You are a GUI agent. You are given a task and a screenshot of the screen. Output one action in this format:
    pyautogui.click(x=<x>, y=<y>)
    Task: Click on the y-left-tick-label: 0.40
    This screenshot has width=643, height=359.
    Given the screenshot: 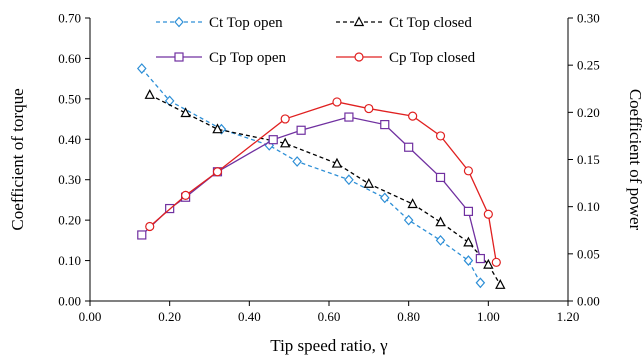 What is the action you would take?
    pyautogui.click(x=69, y=139)
    